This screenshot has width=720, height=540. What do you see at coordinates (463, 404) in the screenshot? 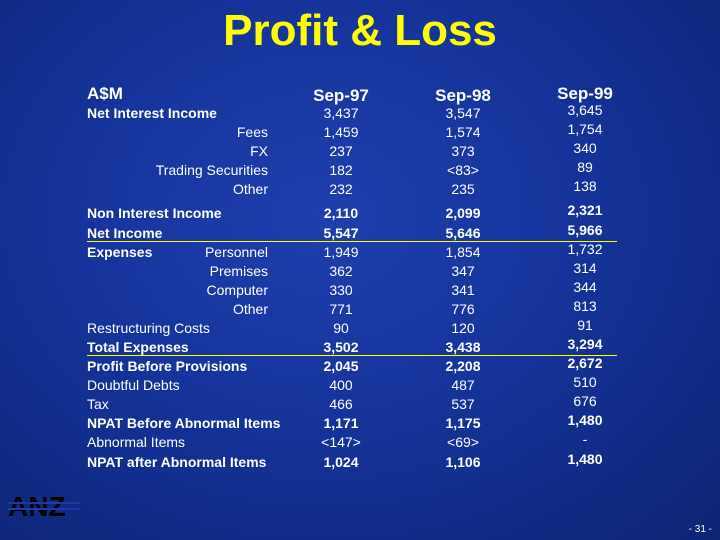
I see `row-value: 537` at bounding box center [463, 404].